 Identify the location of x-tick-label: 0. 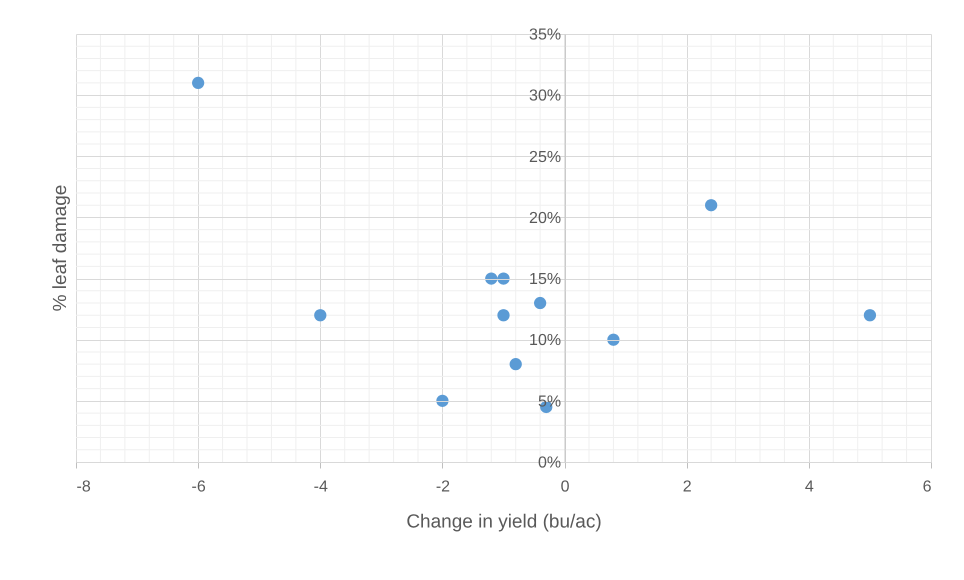
(565, 487).